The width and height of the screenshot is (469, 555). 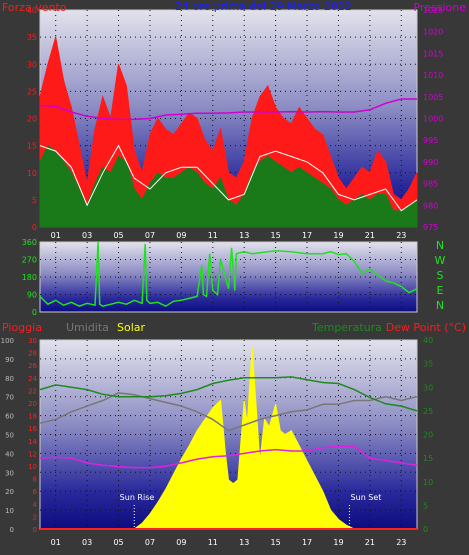 I want to click on wind-tick-label: 20, so click(x=32, y=119).